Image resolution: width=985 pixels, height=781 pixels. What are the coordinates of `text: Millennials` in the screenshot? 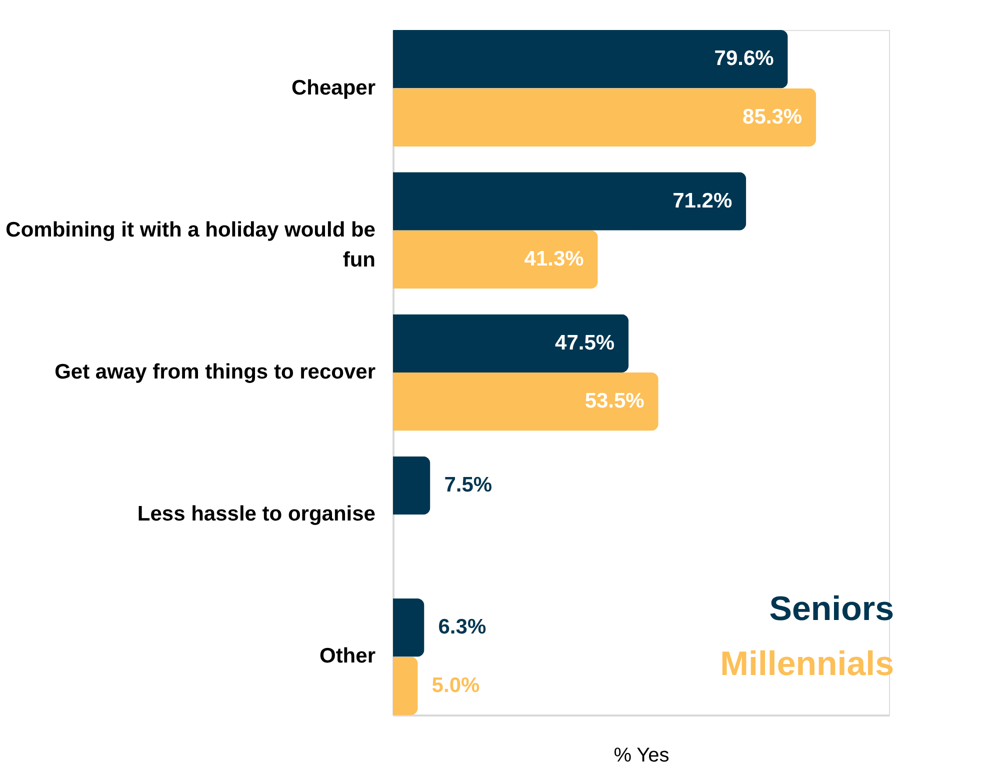 It's located at (807, 664).